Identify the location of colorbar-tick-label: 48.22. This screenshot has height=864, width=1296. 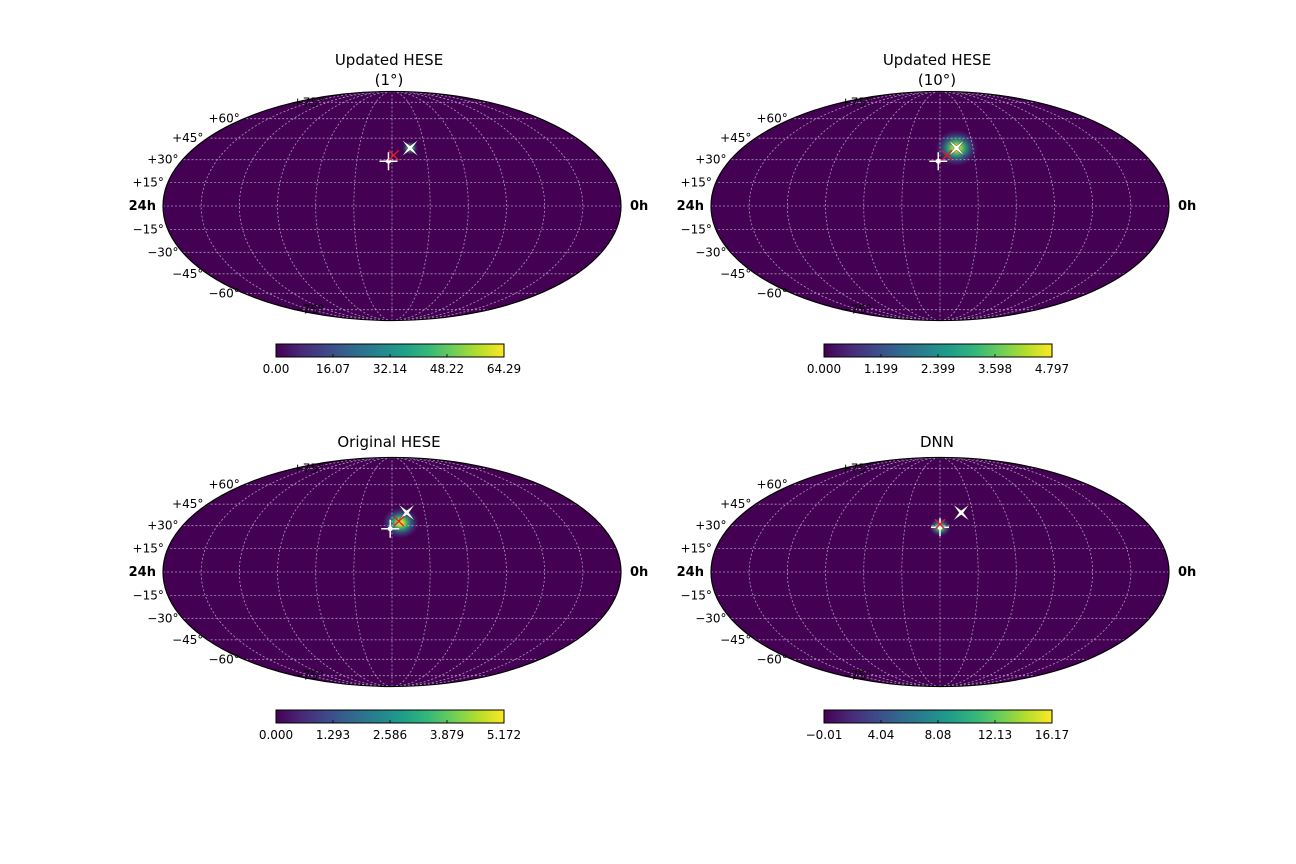
(447, 369).